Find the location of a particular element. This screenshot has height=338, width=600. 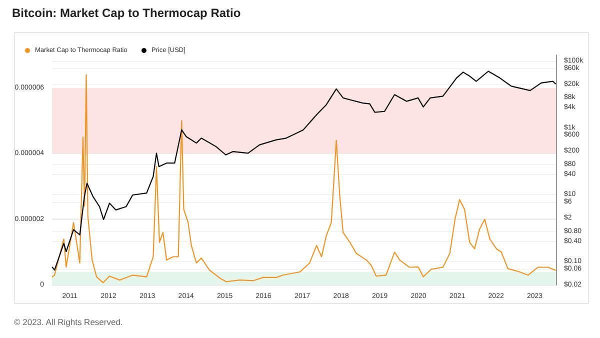

text: © 2023. All Rights Reserved. is located at coordinates (68, 322).